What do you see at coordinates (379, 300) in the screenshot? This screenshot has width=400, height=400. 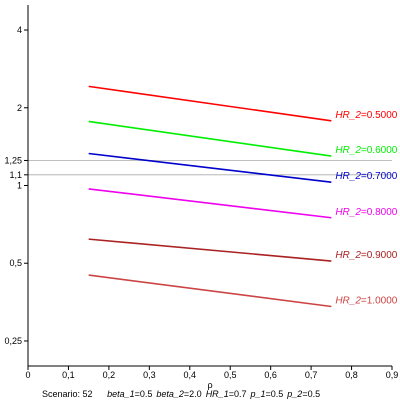 I see `series-label-value: =1.0000` at bounding box center [379, 300].